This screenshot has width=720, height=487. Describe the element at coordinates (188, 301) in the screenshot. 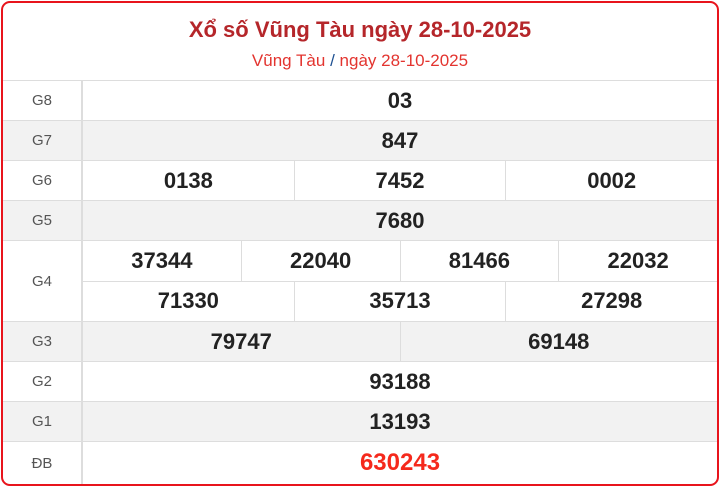

I see `prize-number: 71330` at that location.